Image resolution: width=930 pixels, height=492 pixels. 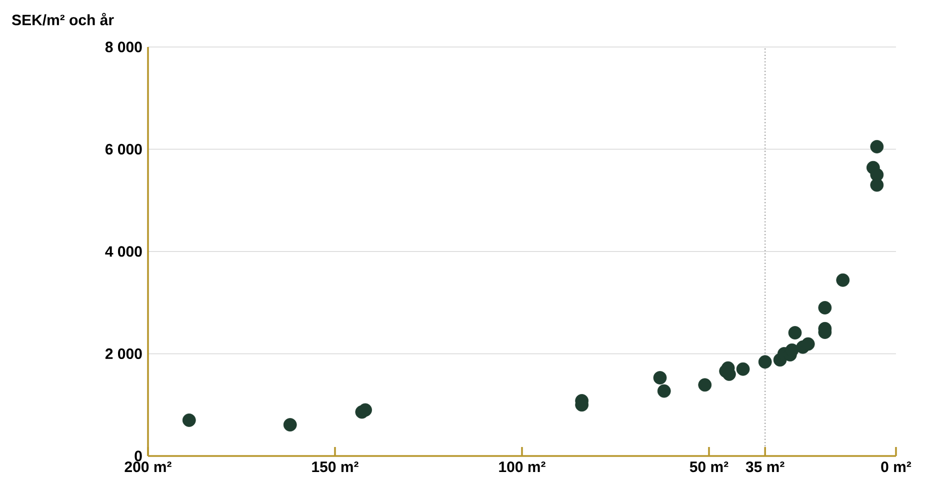 What do you see at coordinates (709, 467) in the screenshot?
I see `x-tick-label: 50 m²` at bounding box center [709, 467].